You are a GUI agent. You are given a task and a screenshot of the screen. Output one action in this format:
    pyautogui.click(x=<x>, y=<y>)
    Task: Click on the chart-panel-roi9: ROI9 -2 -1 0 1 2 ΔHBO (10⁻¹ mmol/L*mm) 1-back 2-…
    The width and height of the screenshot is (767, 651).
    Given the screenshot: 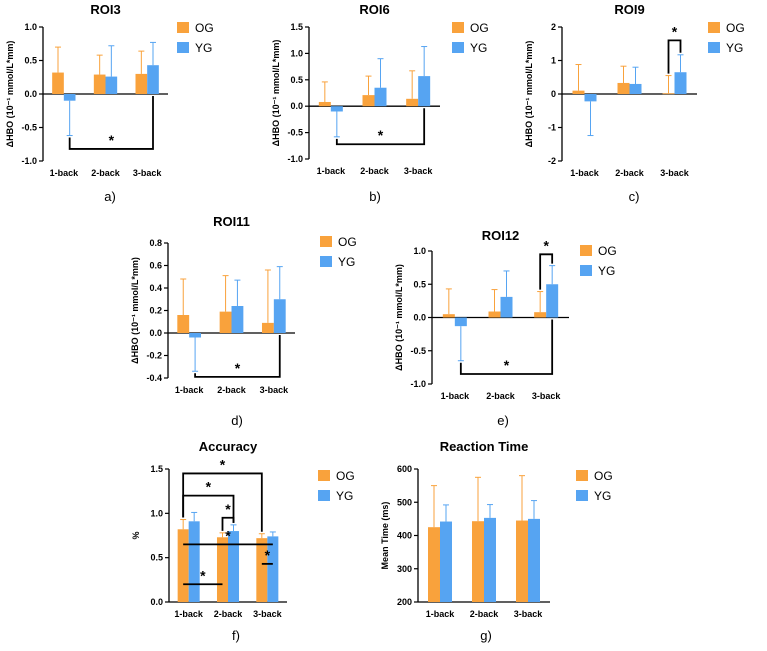 What is the action you would take?
    pyautogui.click(x=634, y=103)
    